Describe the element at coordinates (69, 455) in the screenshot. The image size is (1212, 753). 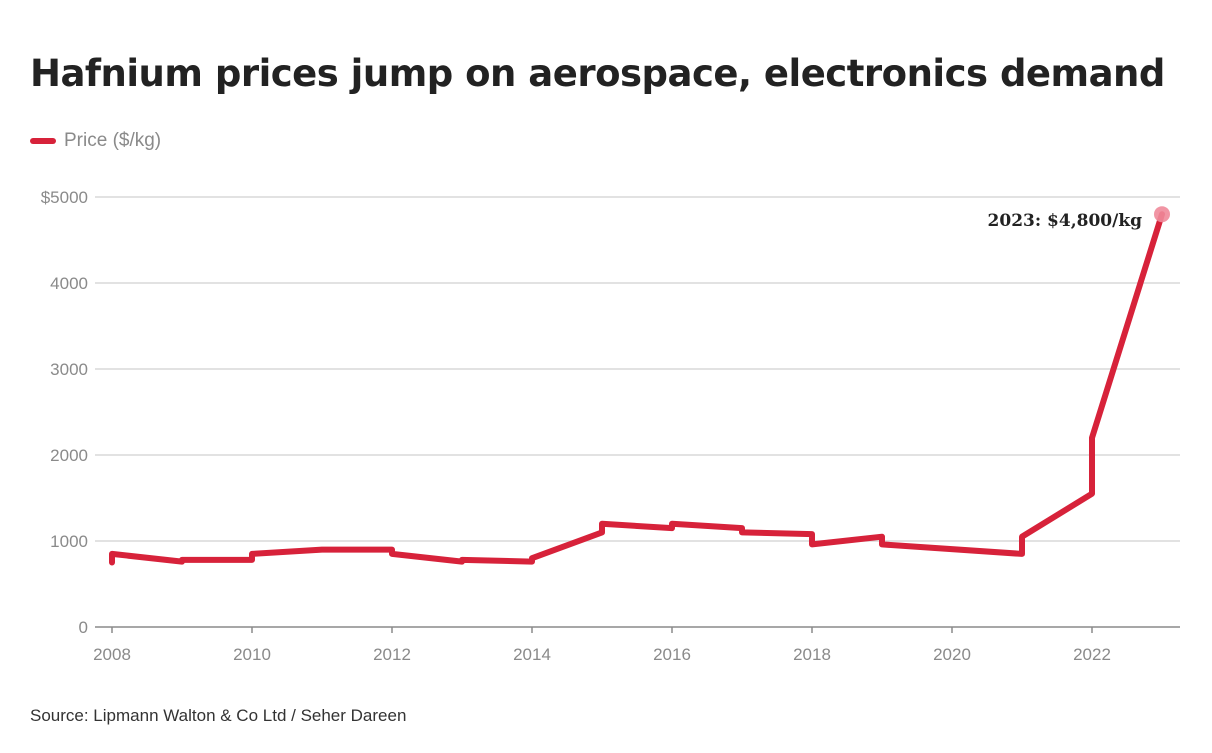
I see `y-tick-label-2000: 2000` at that location.